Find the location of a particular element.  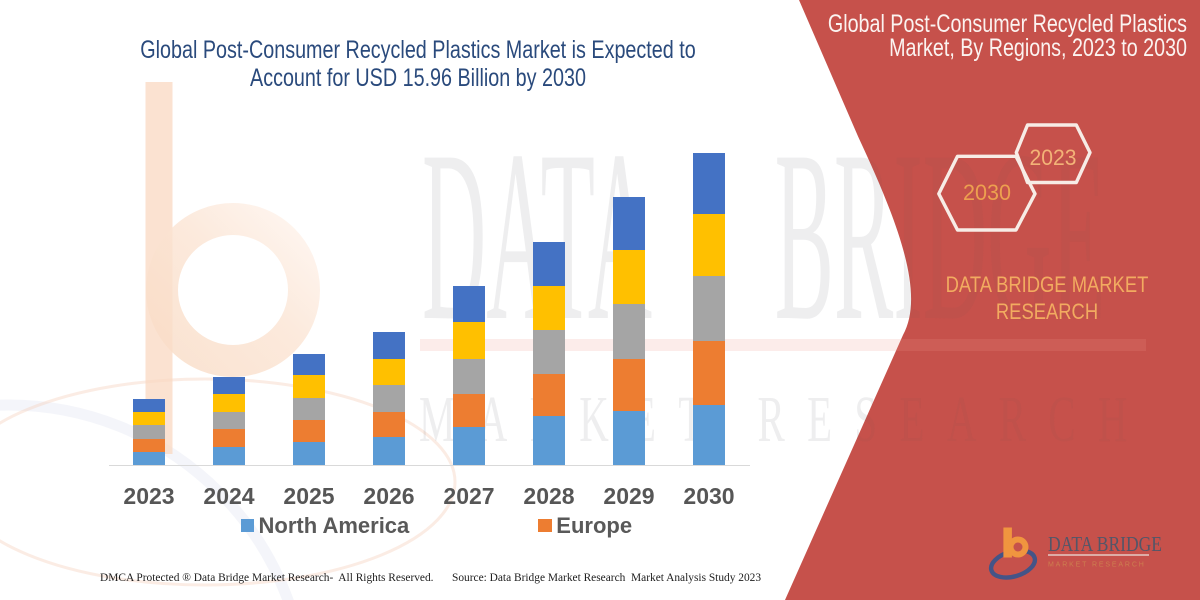

svg-text: 2030 is located at coordinates (987, 192).